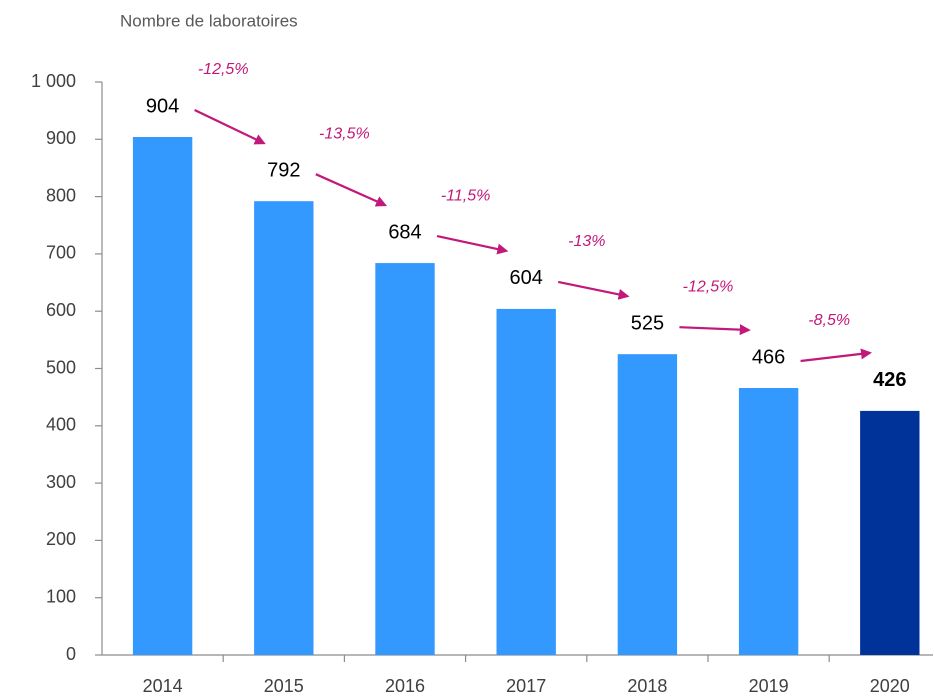 Image resolution: width=934 pixels, height=697 pixels. What do you see at coordinates (61, 596) in the screenshot?
I see `y-tick-label: 100` at bounding box center [61, 596].